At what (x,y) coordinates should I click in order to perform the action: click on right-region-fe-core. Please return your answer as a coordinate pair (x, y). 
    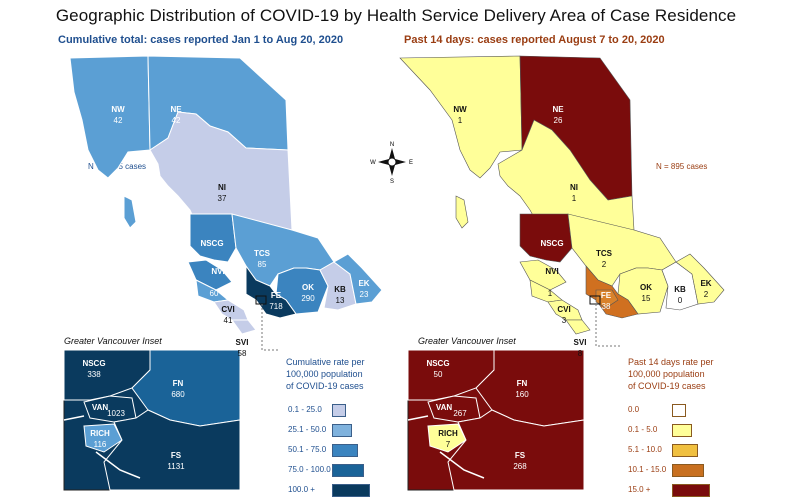
    Looking at the image, I should click on (607, 299).